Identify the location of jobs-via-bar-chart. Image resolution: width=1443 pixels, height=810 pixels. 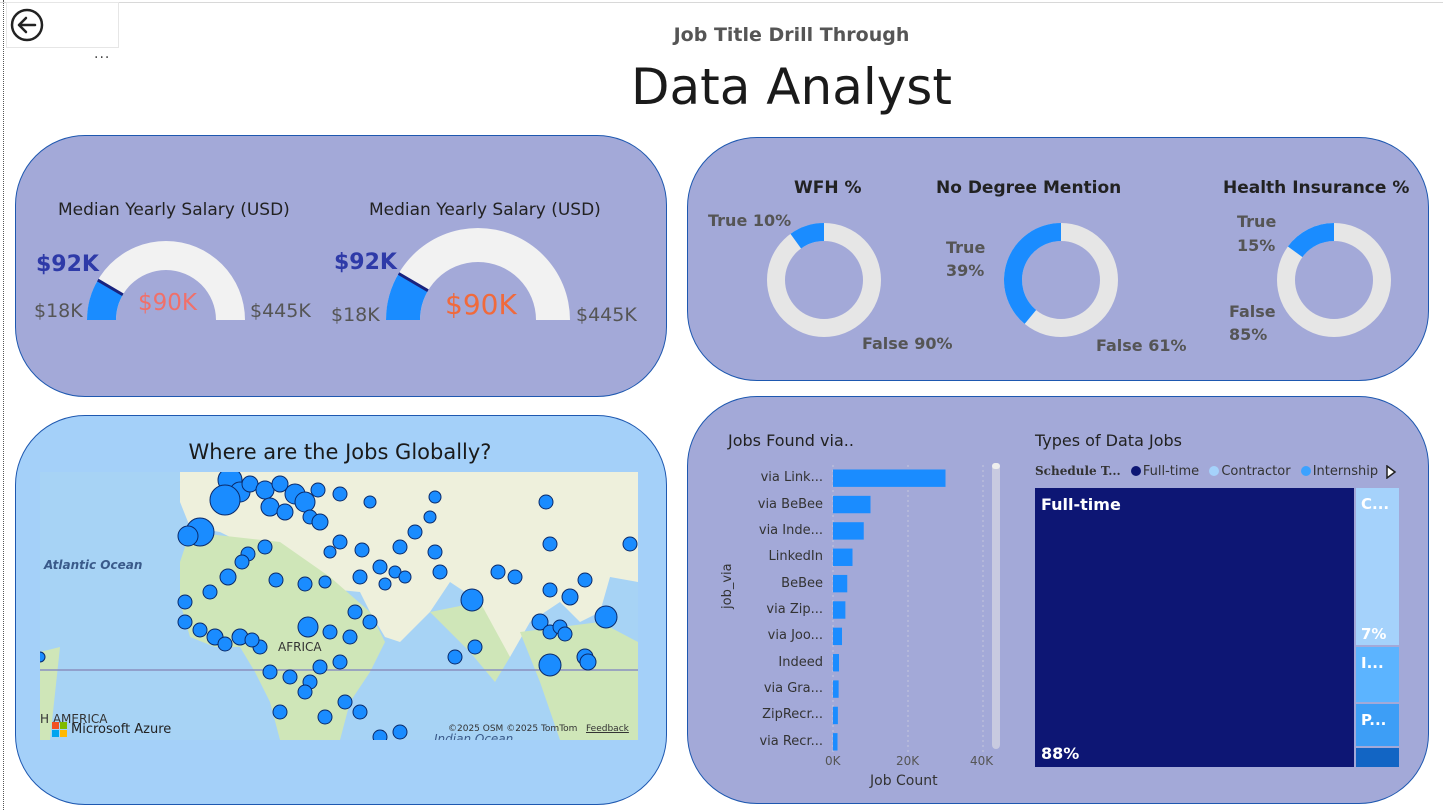
(908, 610).